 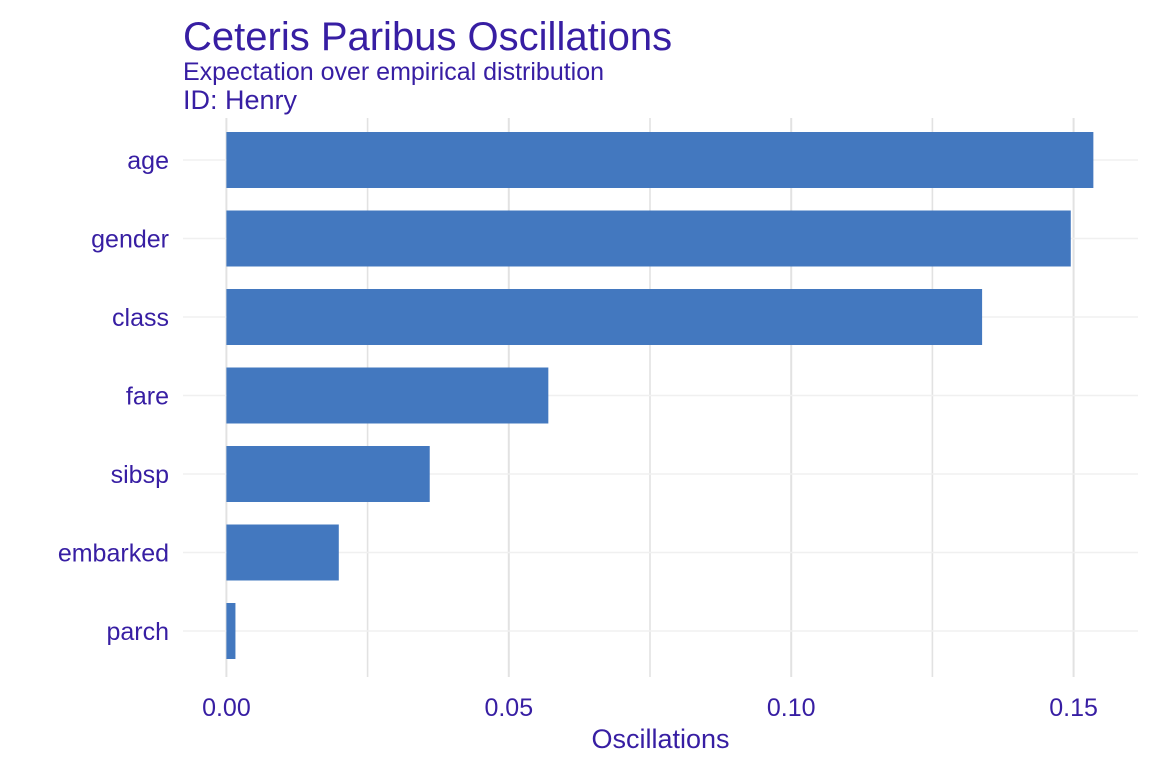 What do you see at coordinates (137, 632) in the screenshot?
I see `y-tick-label: parch` at bounding box center [137, 632].